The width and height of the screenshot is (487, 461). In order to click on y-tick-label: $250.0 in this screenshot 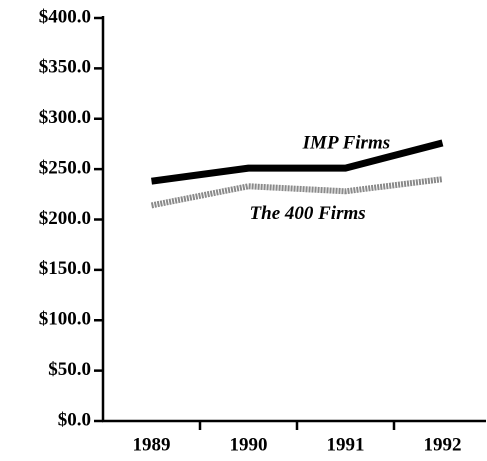, I will do `click(65, 167)`.